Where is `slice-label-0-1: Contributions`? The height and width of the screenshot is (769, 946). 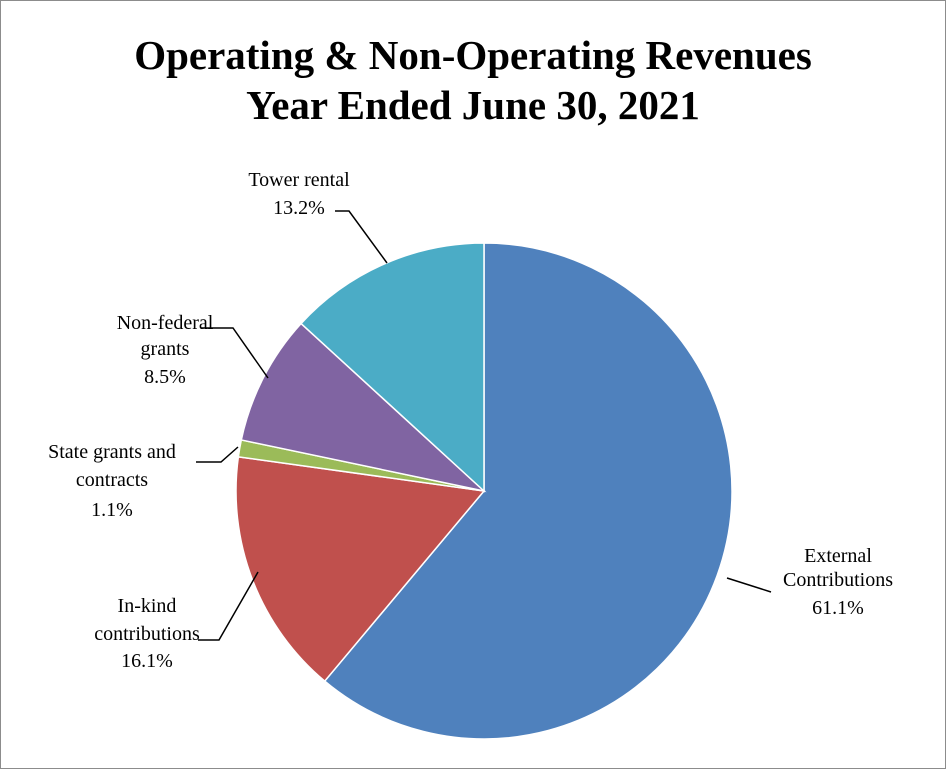
slice-label-0-1: Contributions is located at coordinates (838, 580).